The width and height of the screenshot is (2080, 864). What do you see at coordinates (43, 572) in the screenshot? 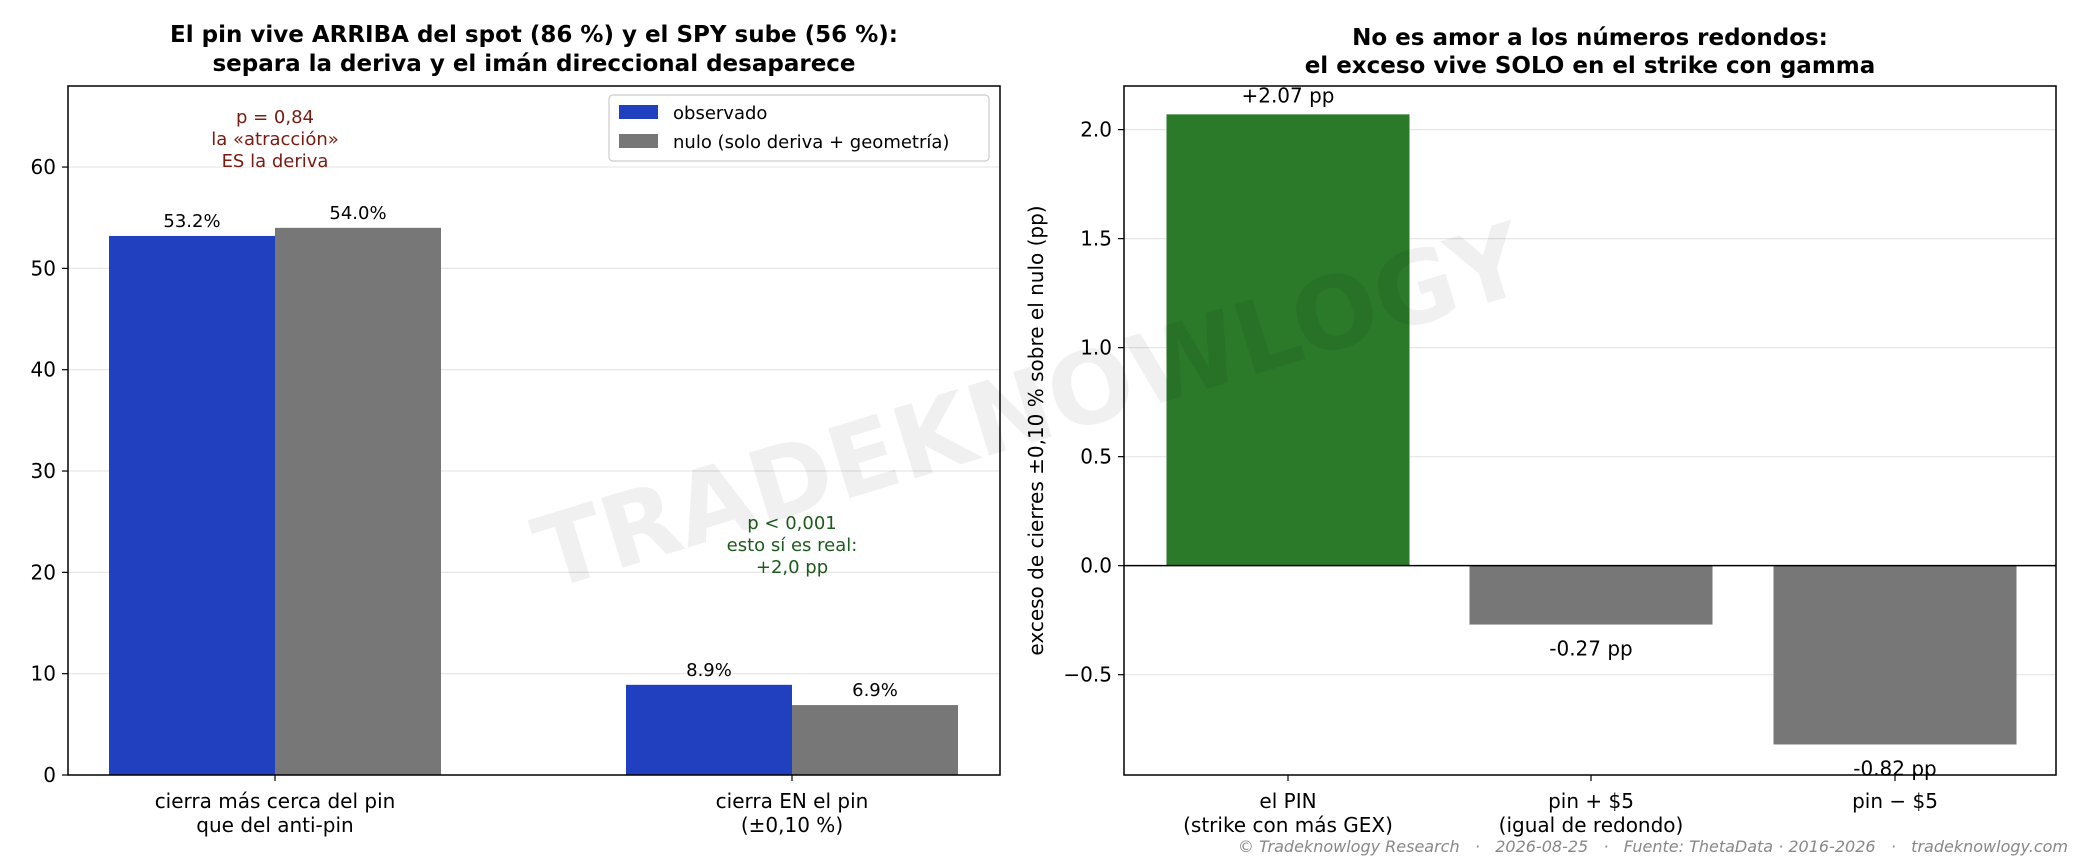
I see `y-tick-label: 20` at bounding box center [43, 572].